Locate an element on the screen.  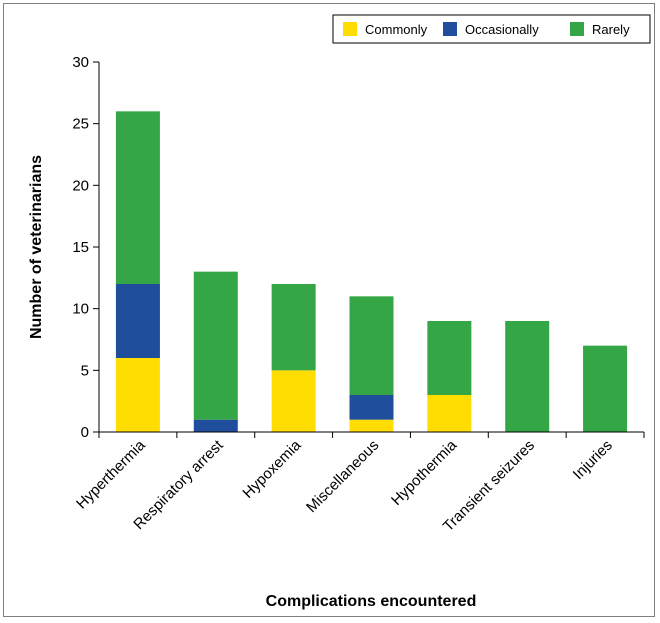
legend-label-commonly: Commonly is located at coordinates (396, 29).